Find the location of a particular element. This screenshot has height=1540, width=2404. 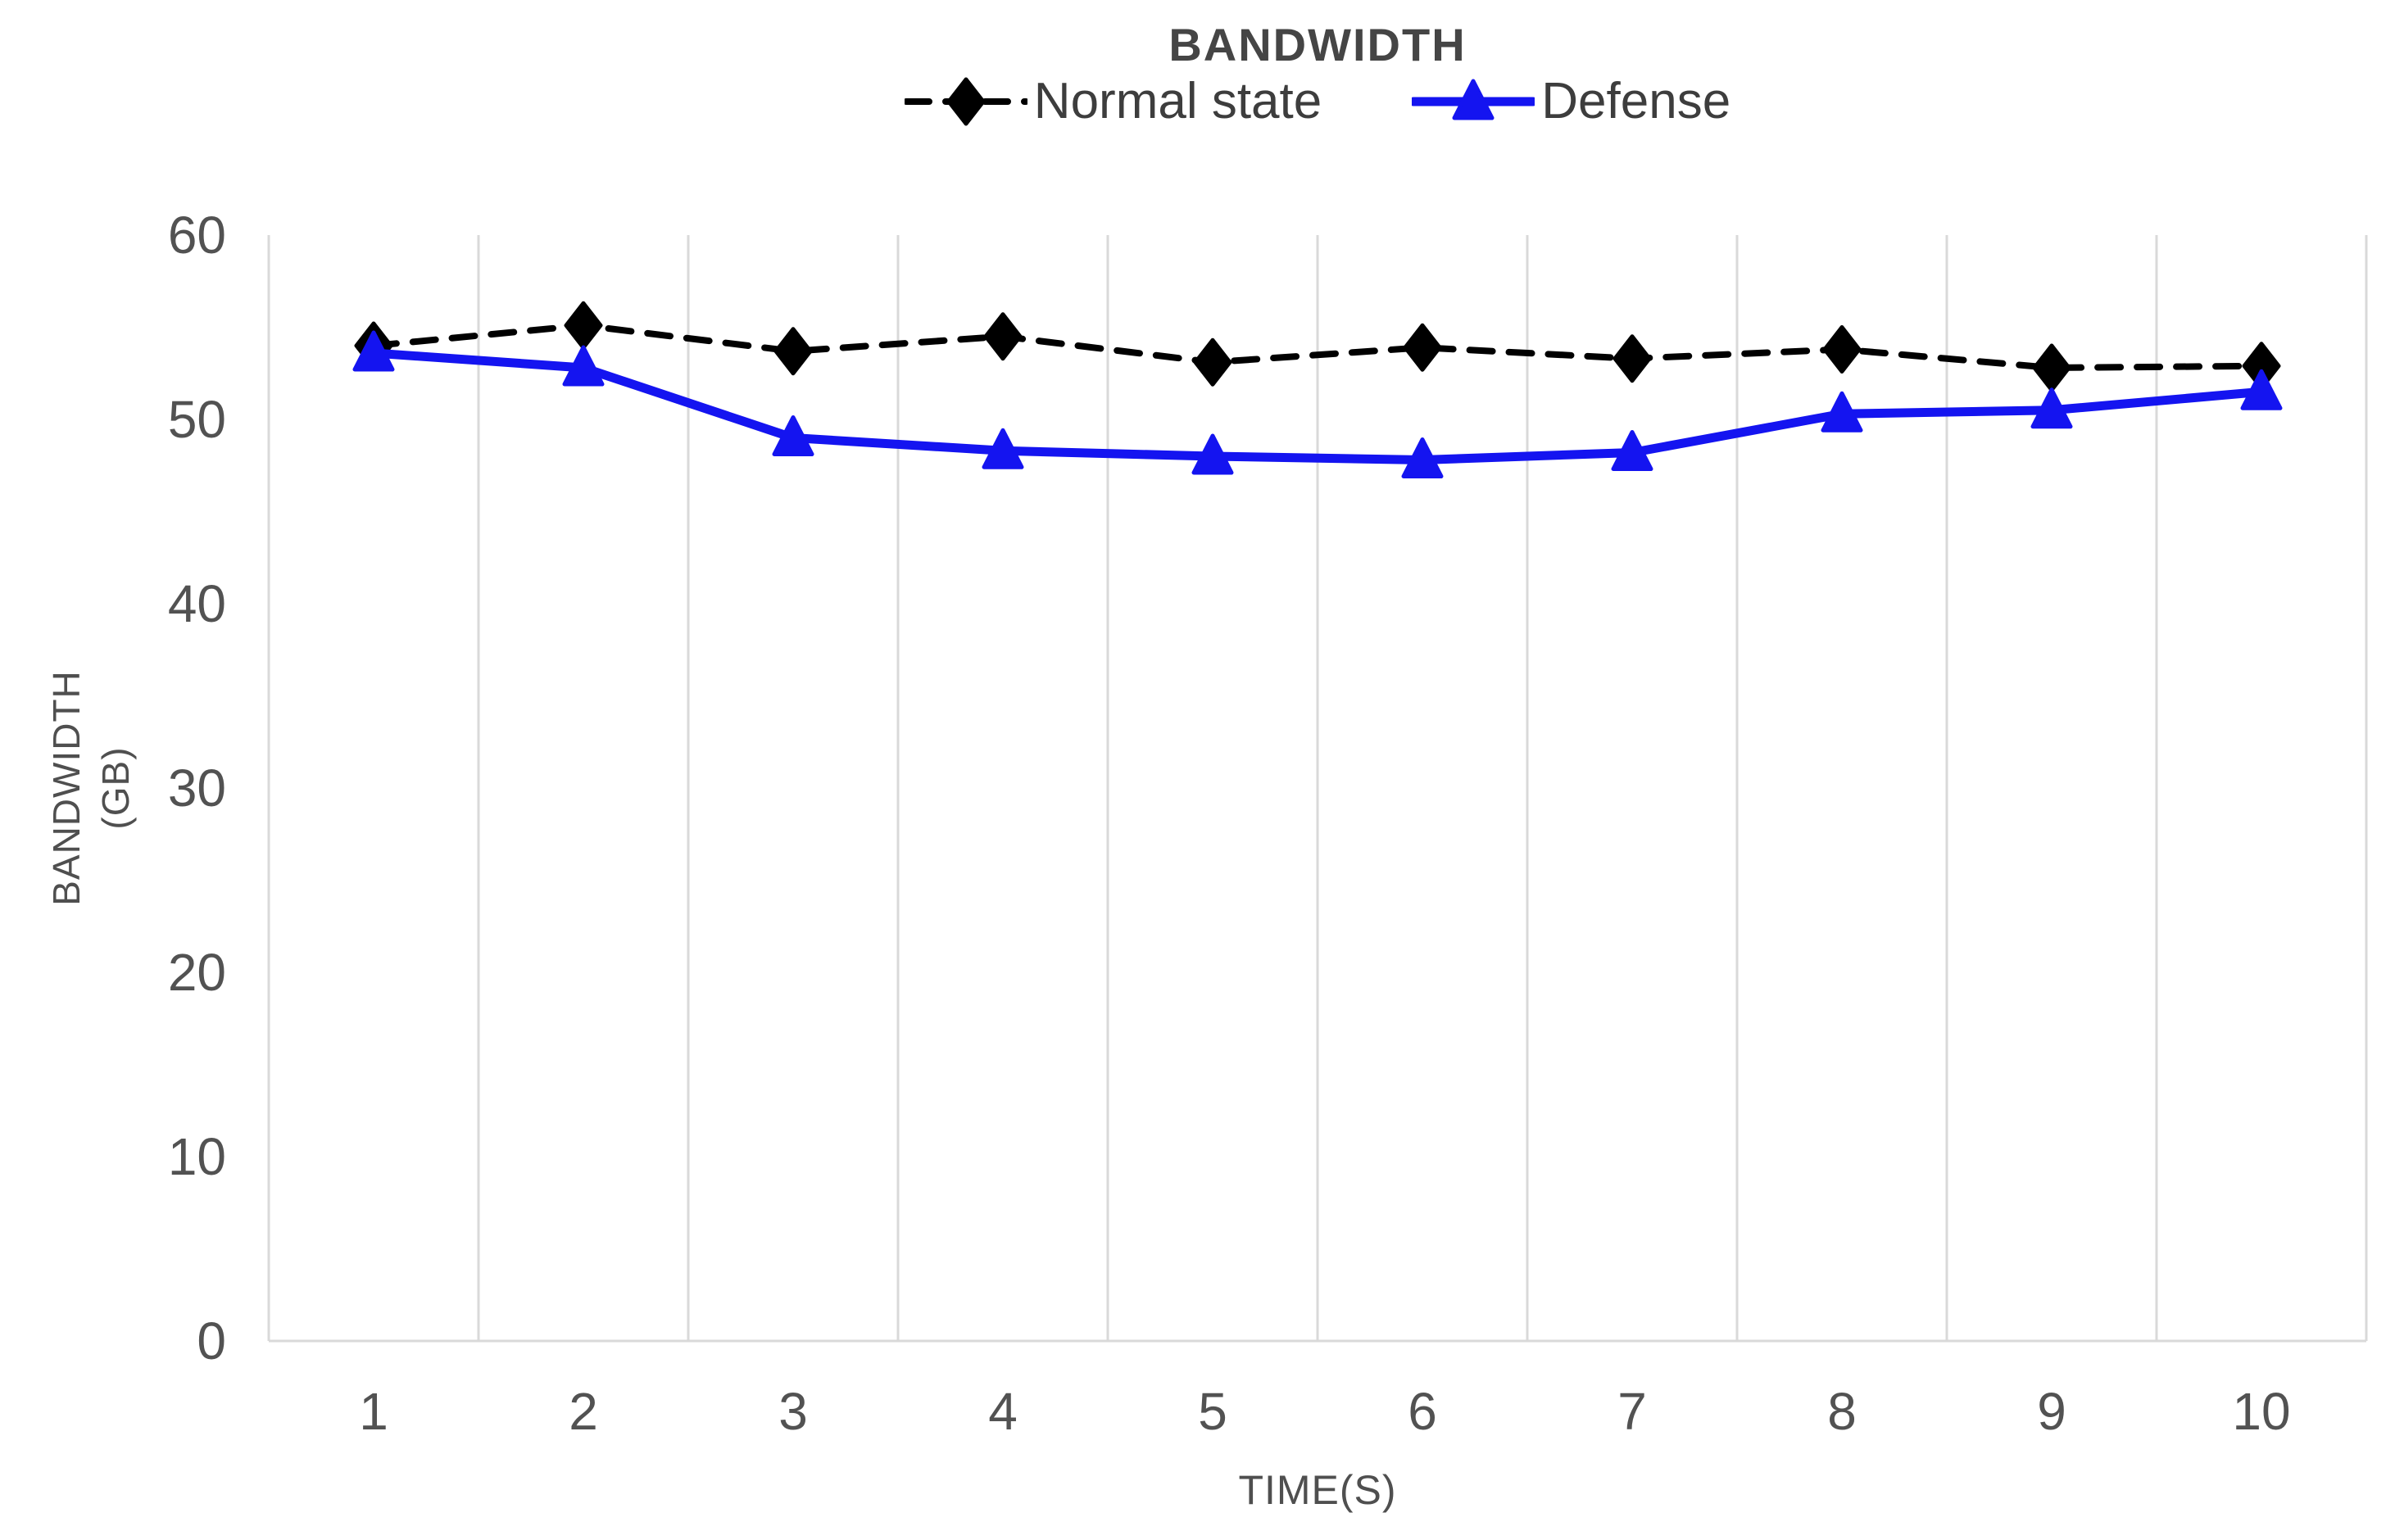

legend: Normal state Defense is located at coordinates (1317, 101).